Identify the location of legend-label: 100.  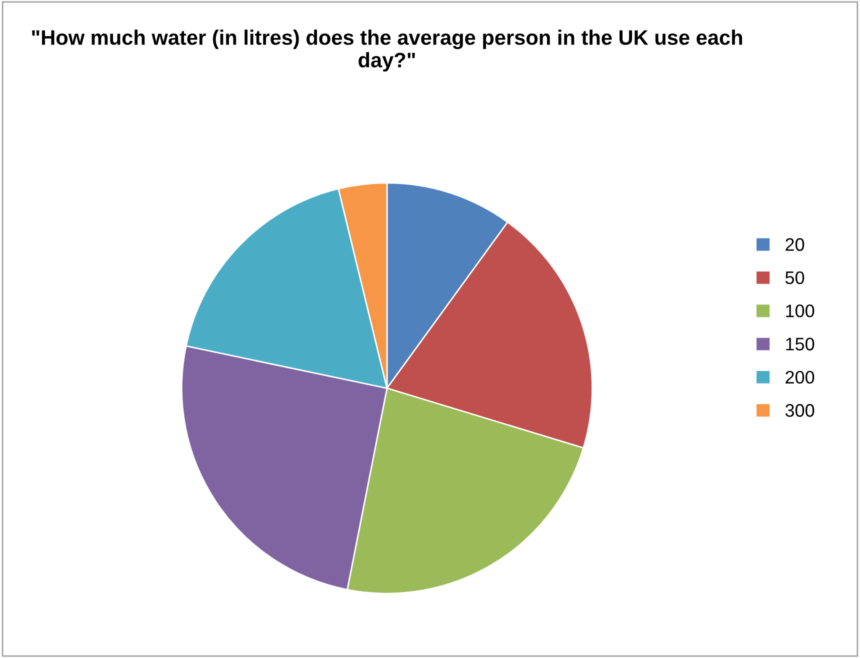
(800, 311).